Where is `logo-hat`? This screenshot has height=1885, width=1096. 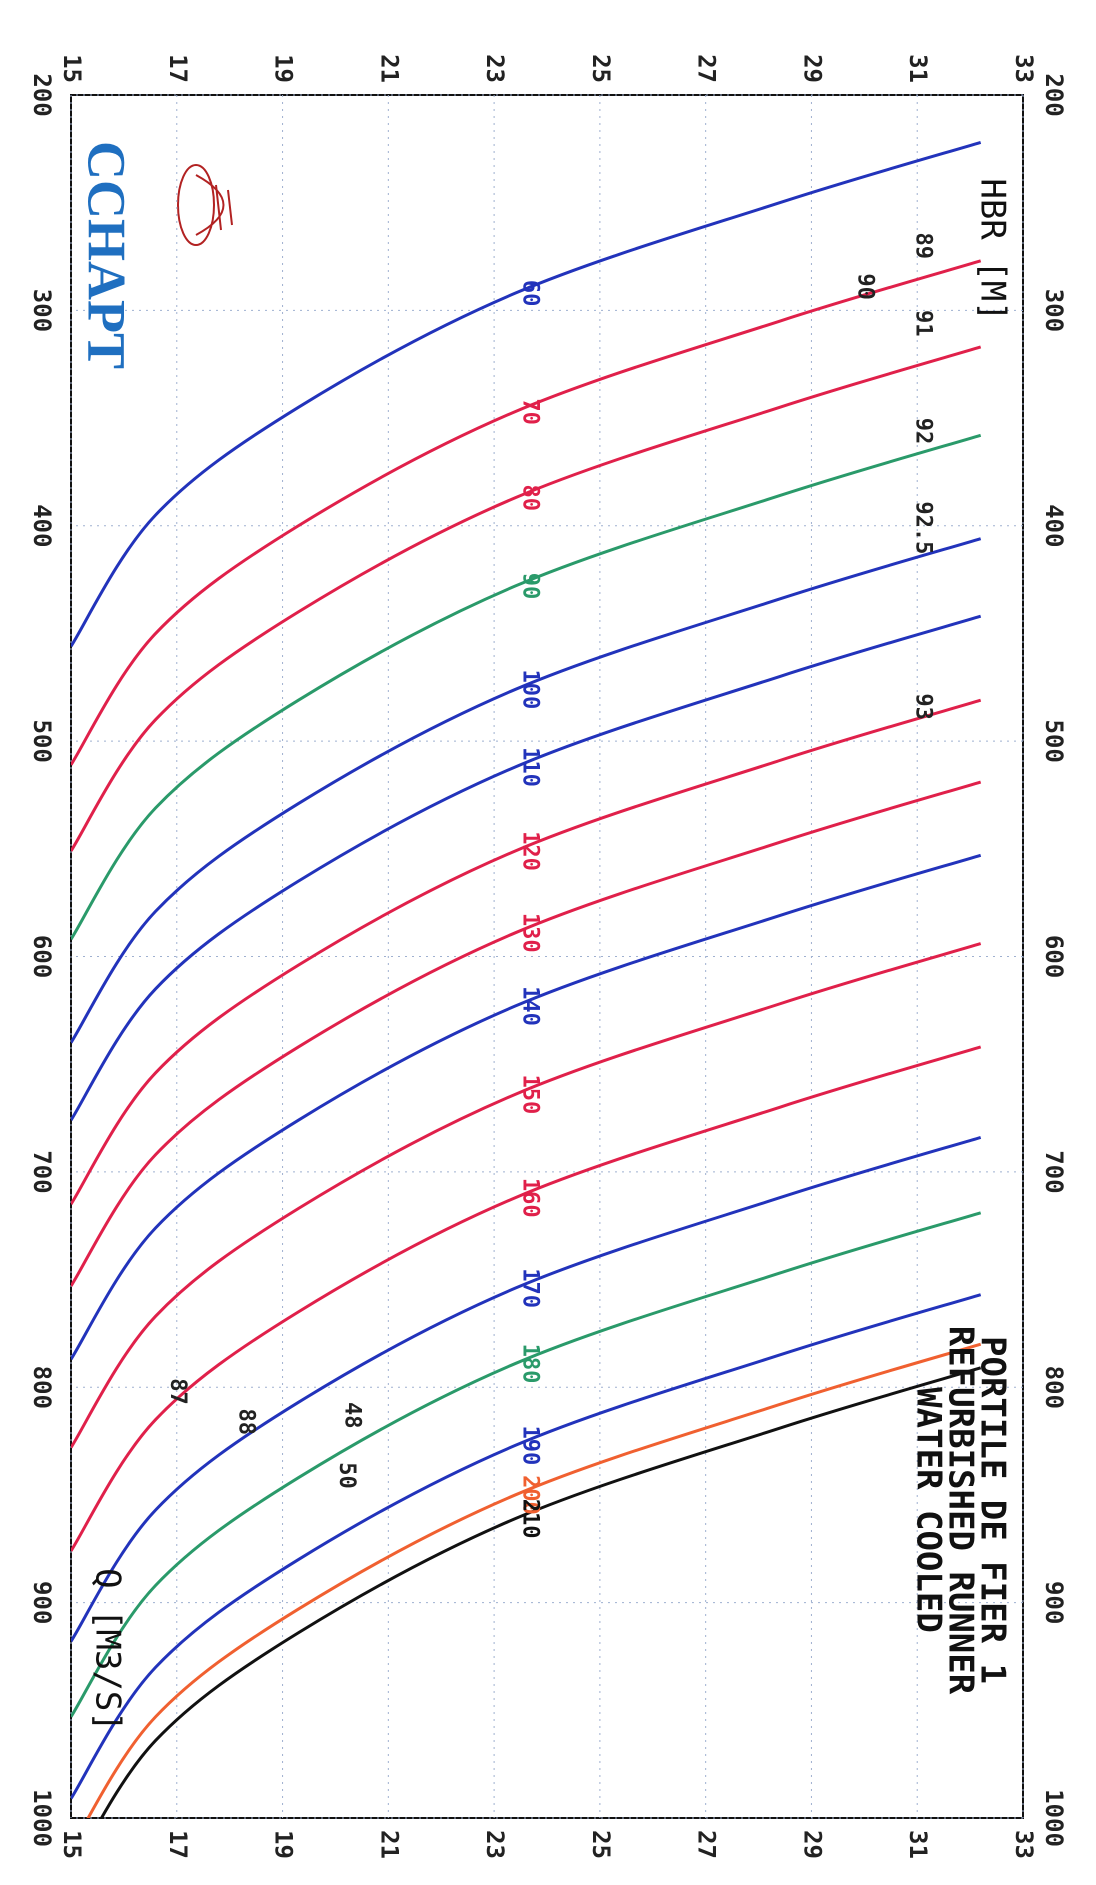 logo-hat is located at coordinates (205, 205).